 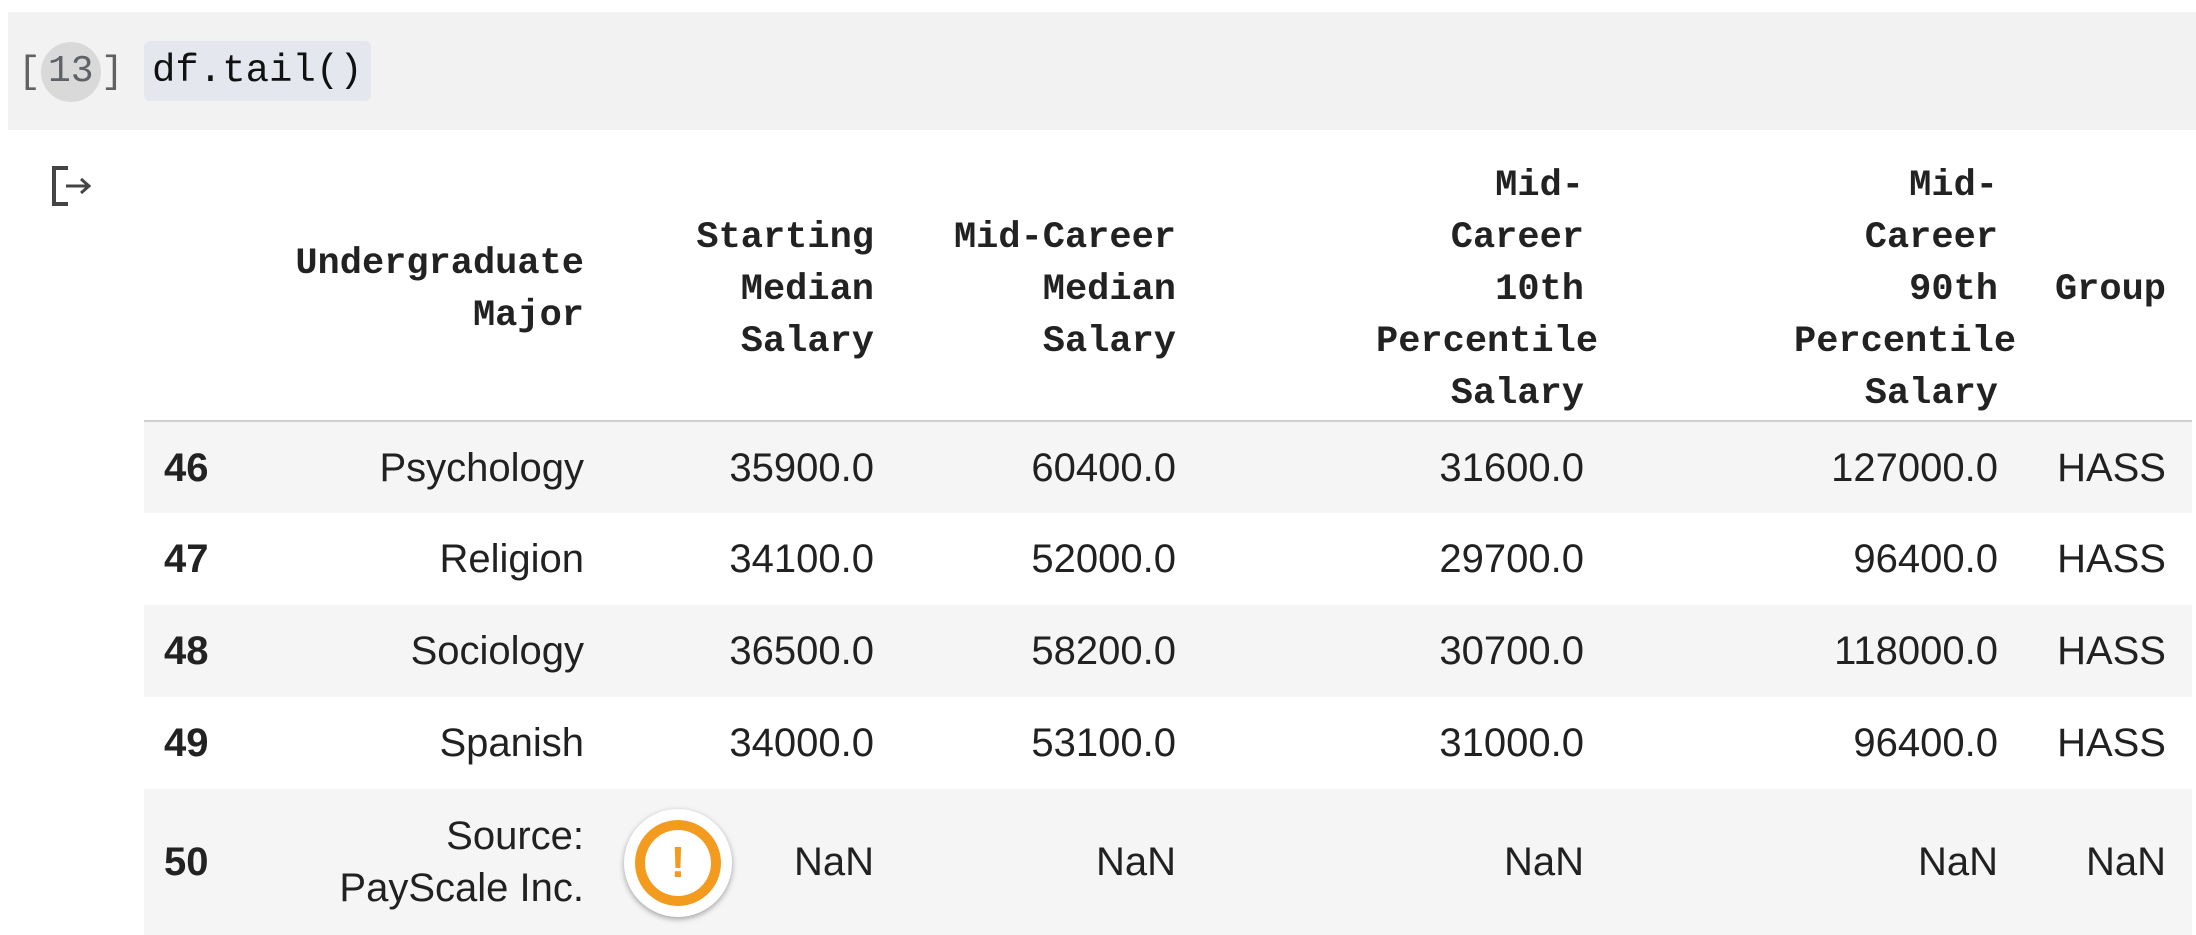 What do you see at coordinates (833, 862) in the screenshot?
I see `cell-starting-median-value: NaN` at bounding box center [833, 862].